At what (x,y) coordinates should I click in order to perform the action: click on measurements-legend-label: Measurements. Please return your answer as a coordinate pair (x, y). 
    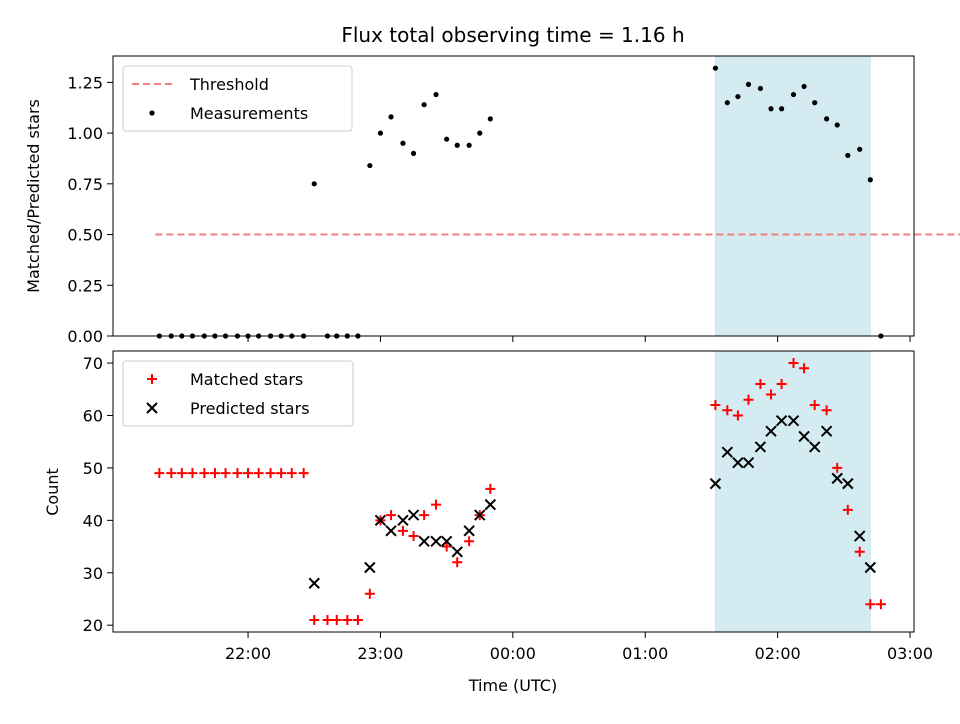
    Looking at the image, I should click on (249, 113).